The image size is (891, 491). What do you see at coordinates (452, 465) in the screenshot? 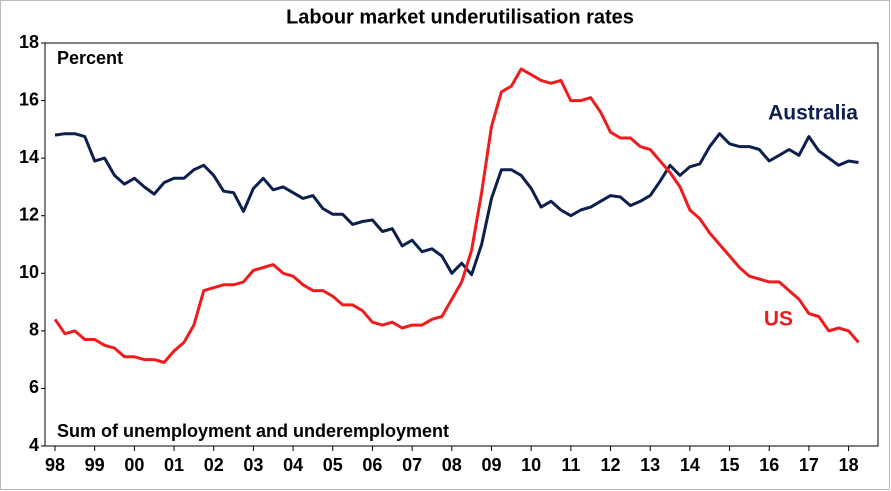
I see `x-tick-label: 08` at bounding box center [452, 465].